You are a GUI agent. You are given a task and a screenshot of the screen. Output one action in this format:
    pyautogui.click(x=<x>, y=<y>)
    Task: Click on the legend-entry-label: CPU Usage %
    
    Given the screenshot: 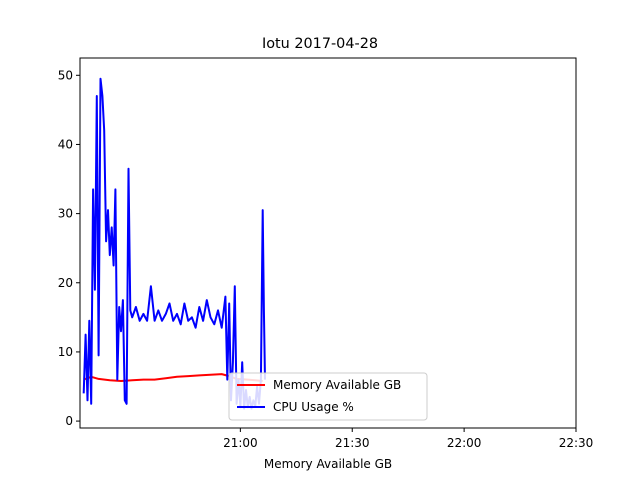 What is the action you would take?
    pyautogui.click(x=313, y=407)
    